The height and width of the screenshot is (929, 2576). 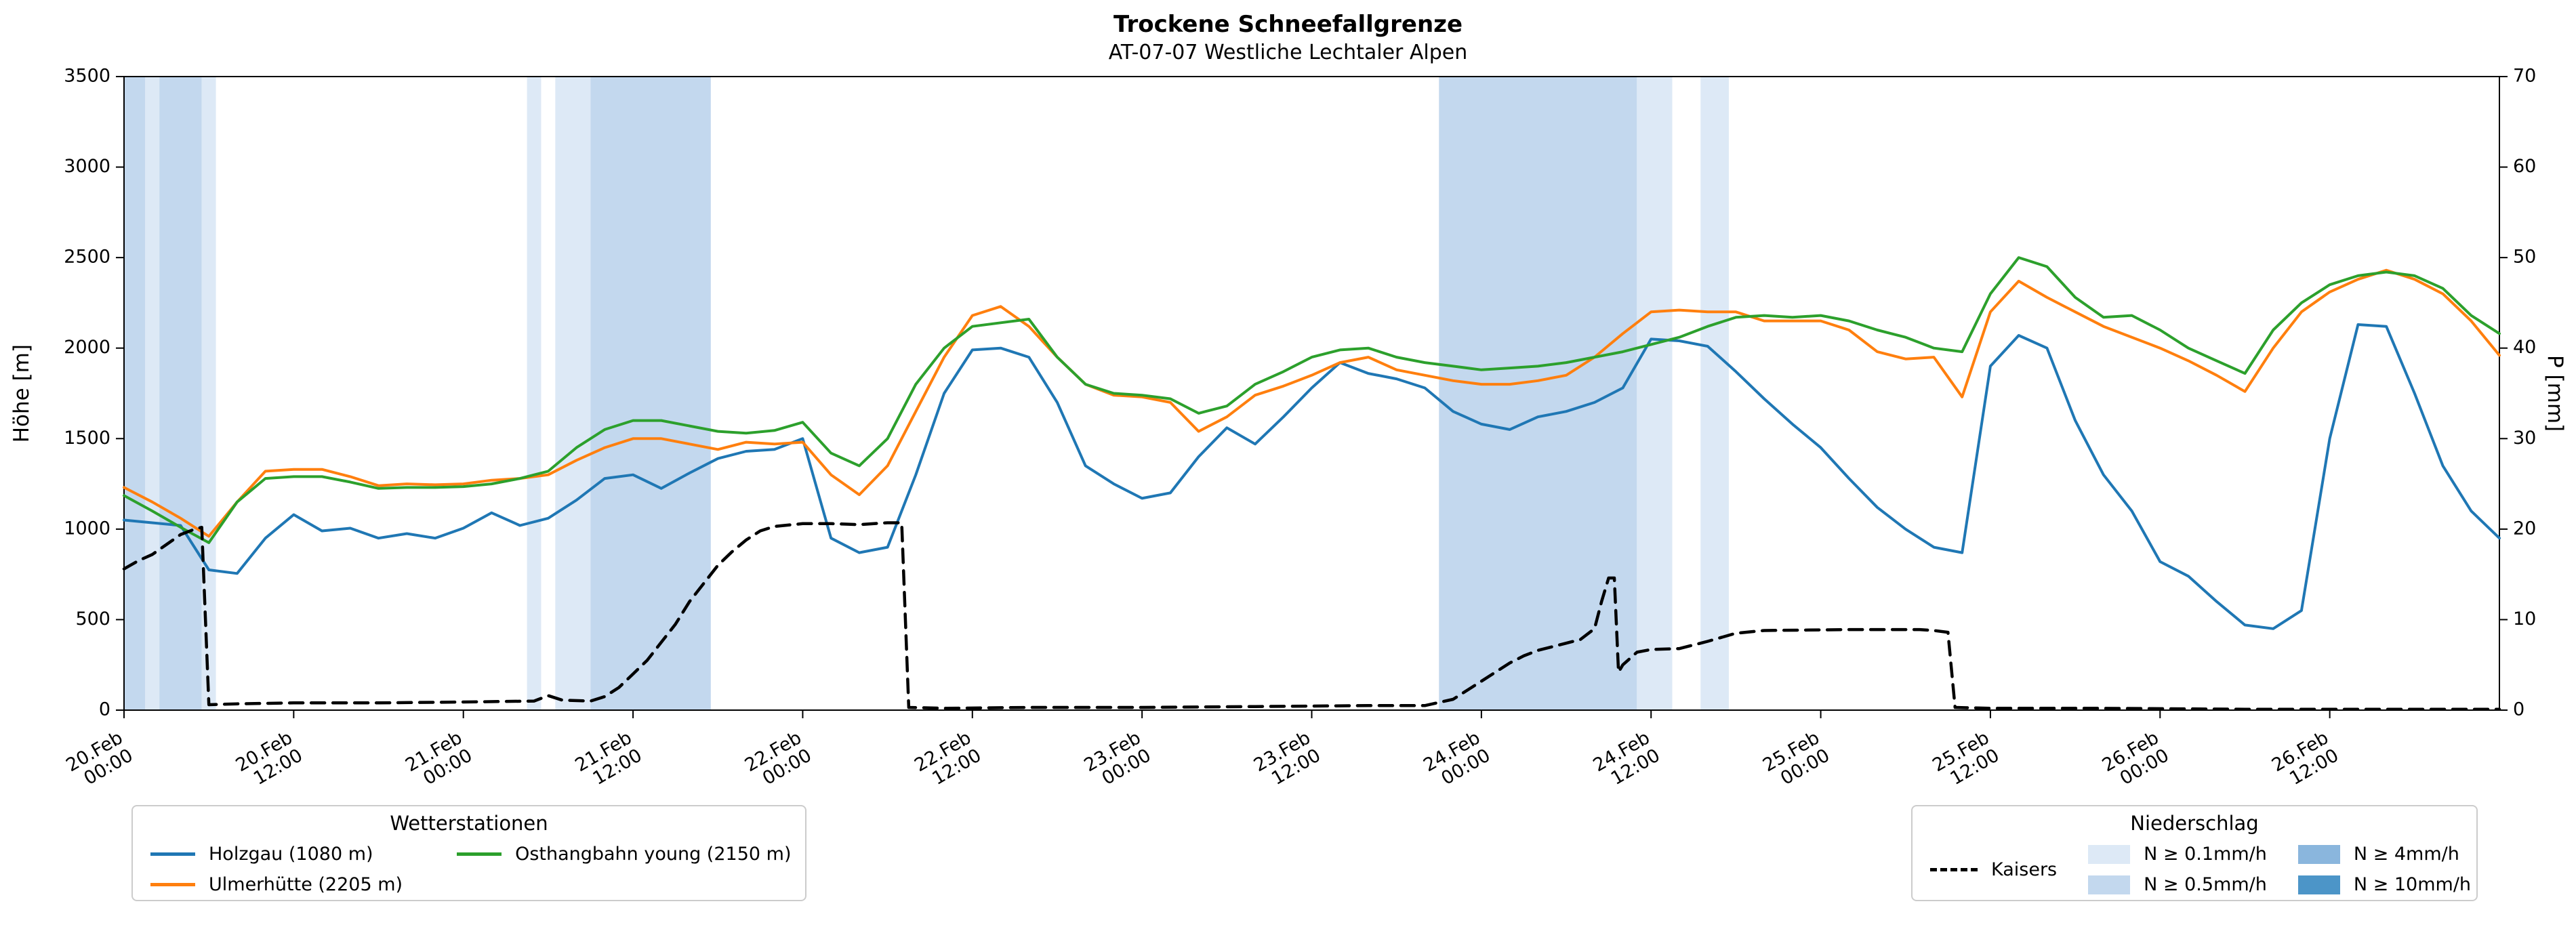 What do you see at coordinates (2110, 884) in the screenshot?
I see `precip-05-swatch` at bounding box center [2110, 884].